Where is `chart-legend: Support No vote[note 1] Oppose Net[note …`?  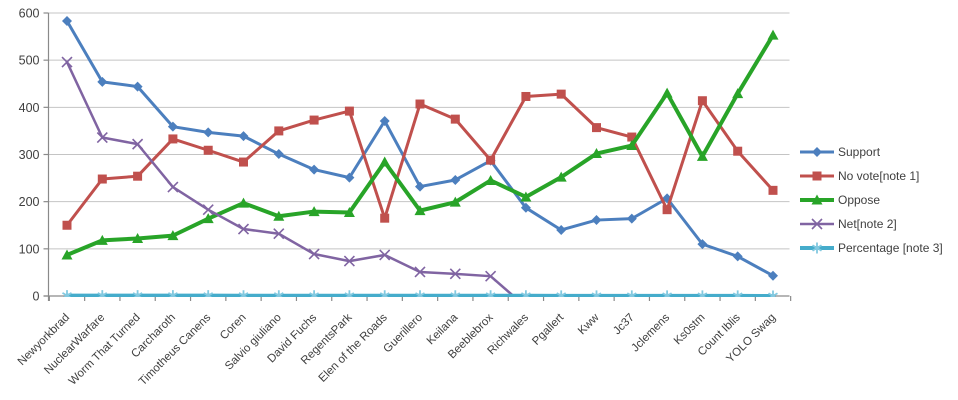 chart-legend: Support No vote[note 1] Oppose Net[note … is located at coordinates (871, 200).